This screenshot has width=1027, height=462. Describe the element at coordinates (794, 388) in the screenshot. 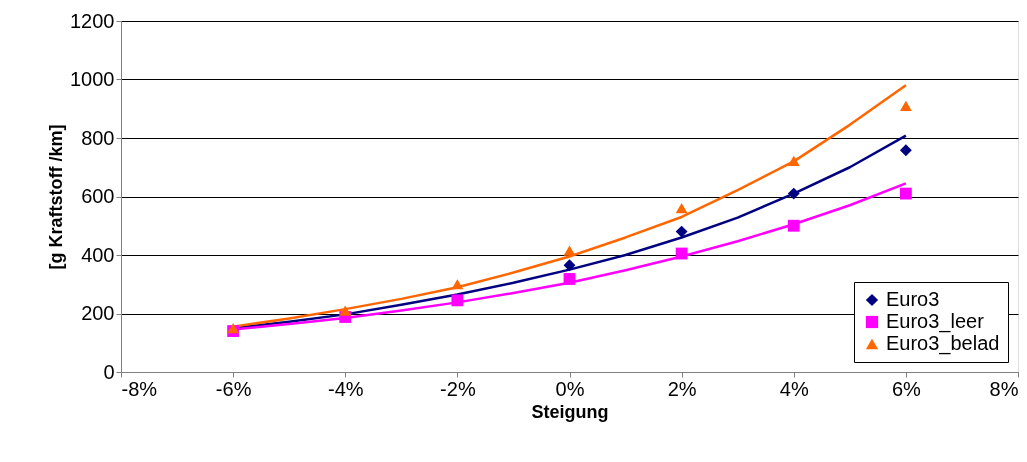

I see `x-tick-label: 4%` at that location.